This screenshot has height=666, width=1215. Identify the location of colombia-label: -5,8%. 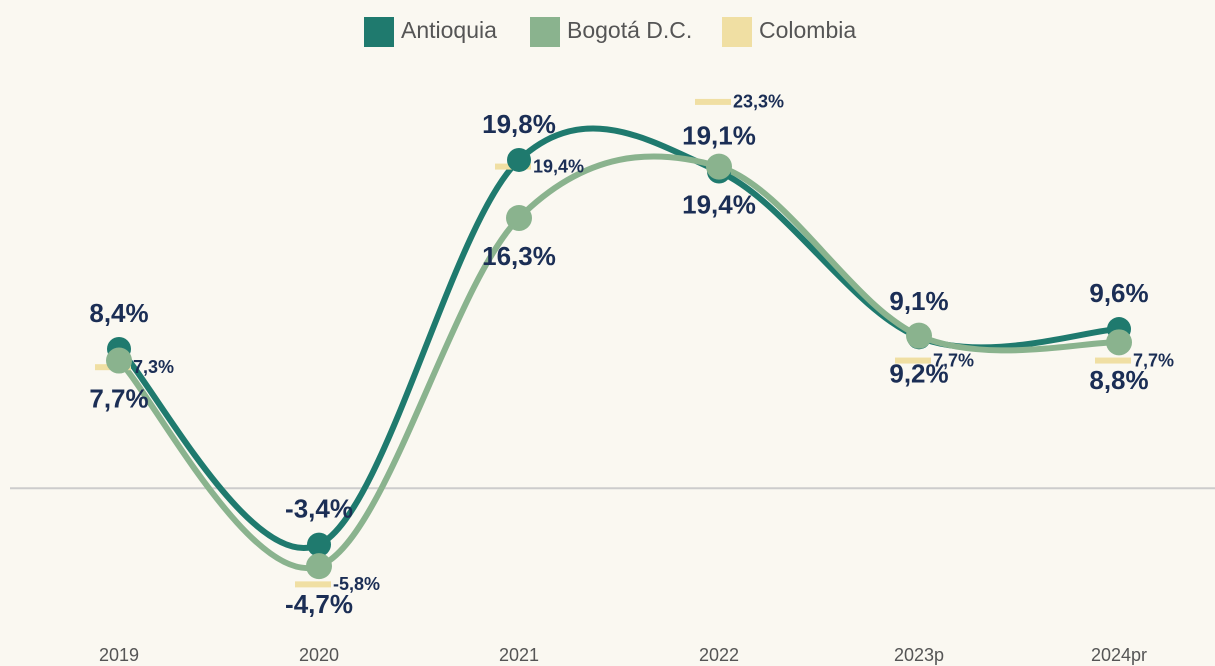
(356, 584).